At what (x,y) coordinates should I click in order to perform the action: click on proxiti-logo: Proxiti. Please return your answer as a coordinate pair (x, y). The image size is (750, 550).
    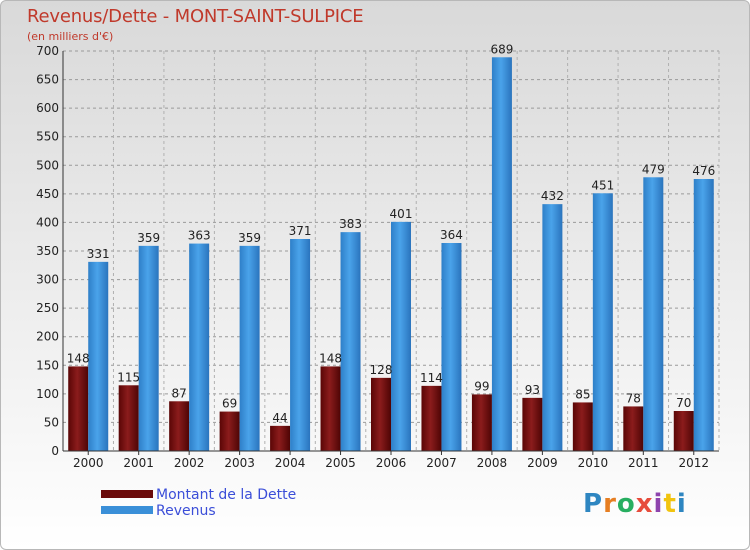
    Looking at the image, I should click on (635, 504).